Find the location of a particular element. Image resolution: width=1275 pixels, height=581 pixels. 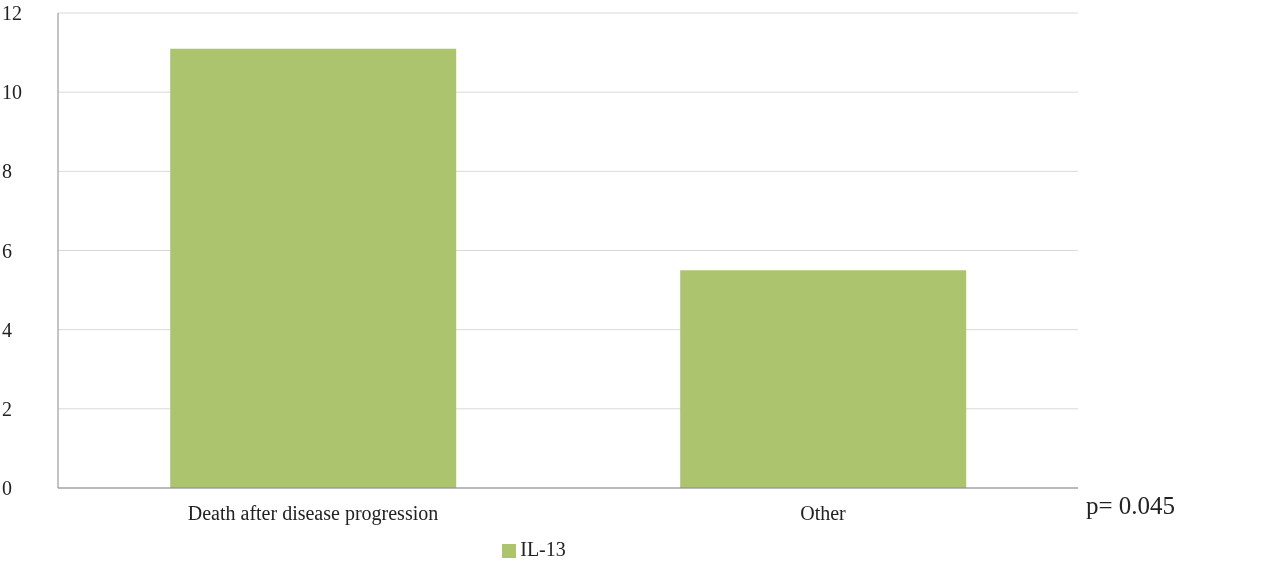

x-tick-label: Other is located at coordinates (823, 513).